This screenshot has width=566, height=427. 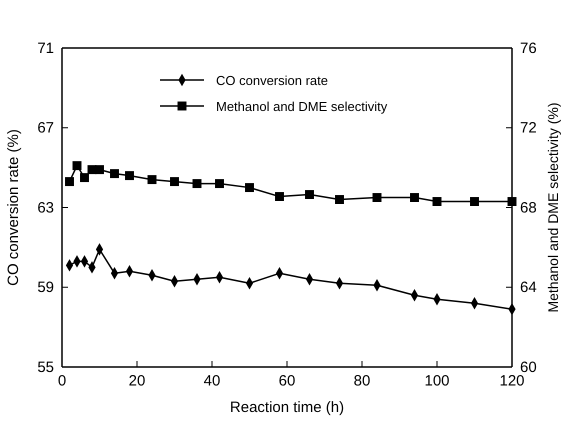 What do you see at coordinates (362, 381) in the screenshot?
I see `x-tick-label: 80` at bounding box center [362, 381].